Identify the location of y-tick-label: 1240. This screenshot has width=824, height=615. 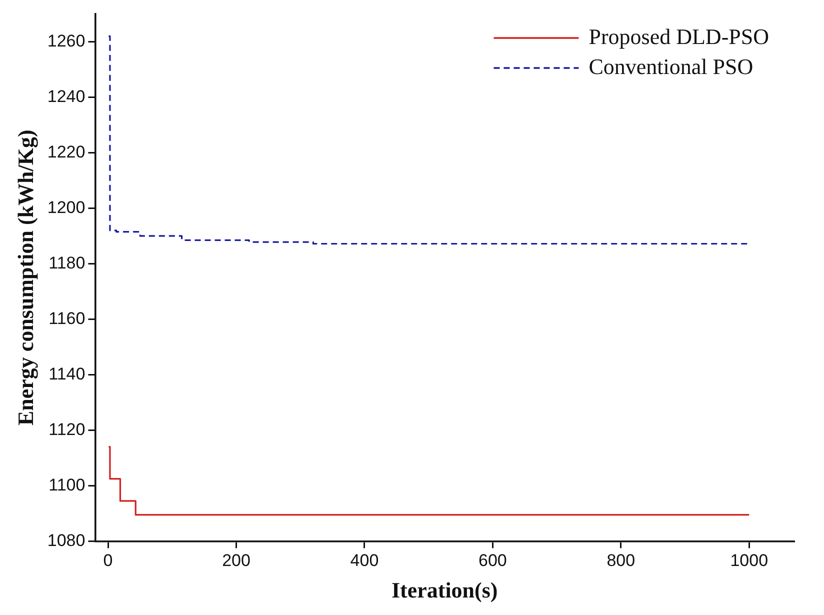
(66, 96).